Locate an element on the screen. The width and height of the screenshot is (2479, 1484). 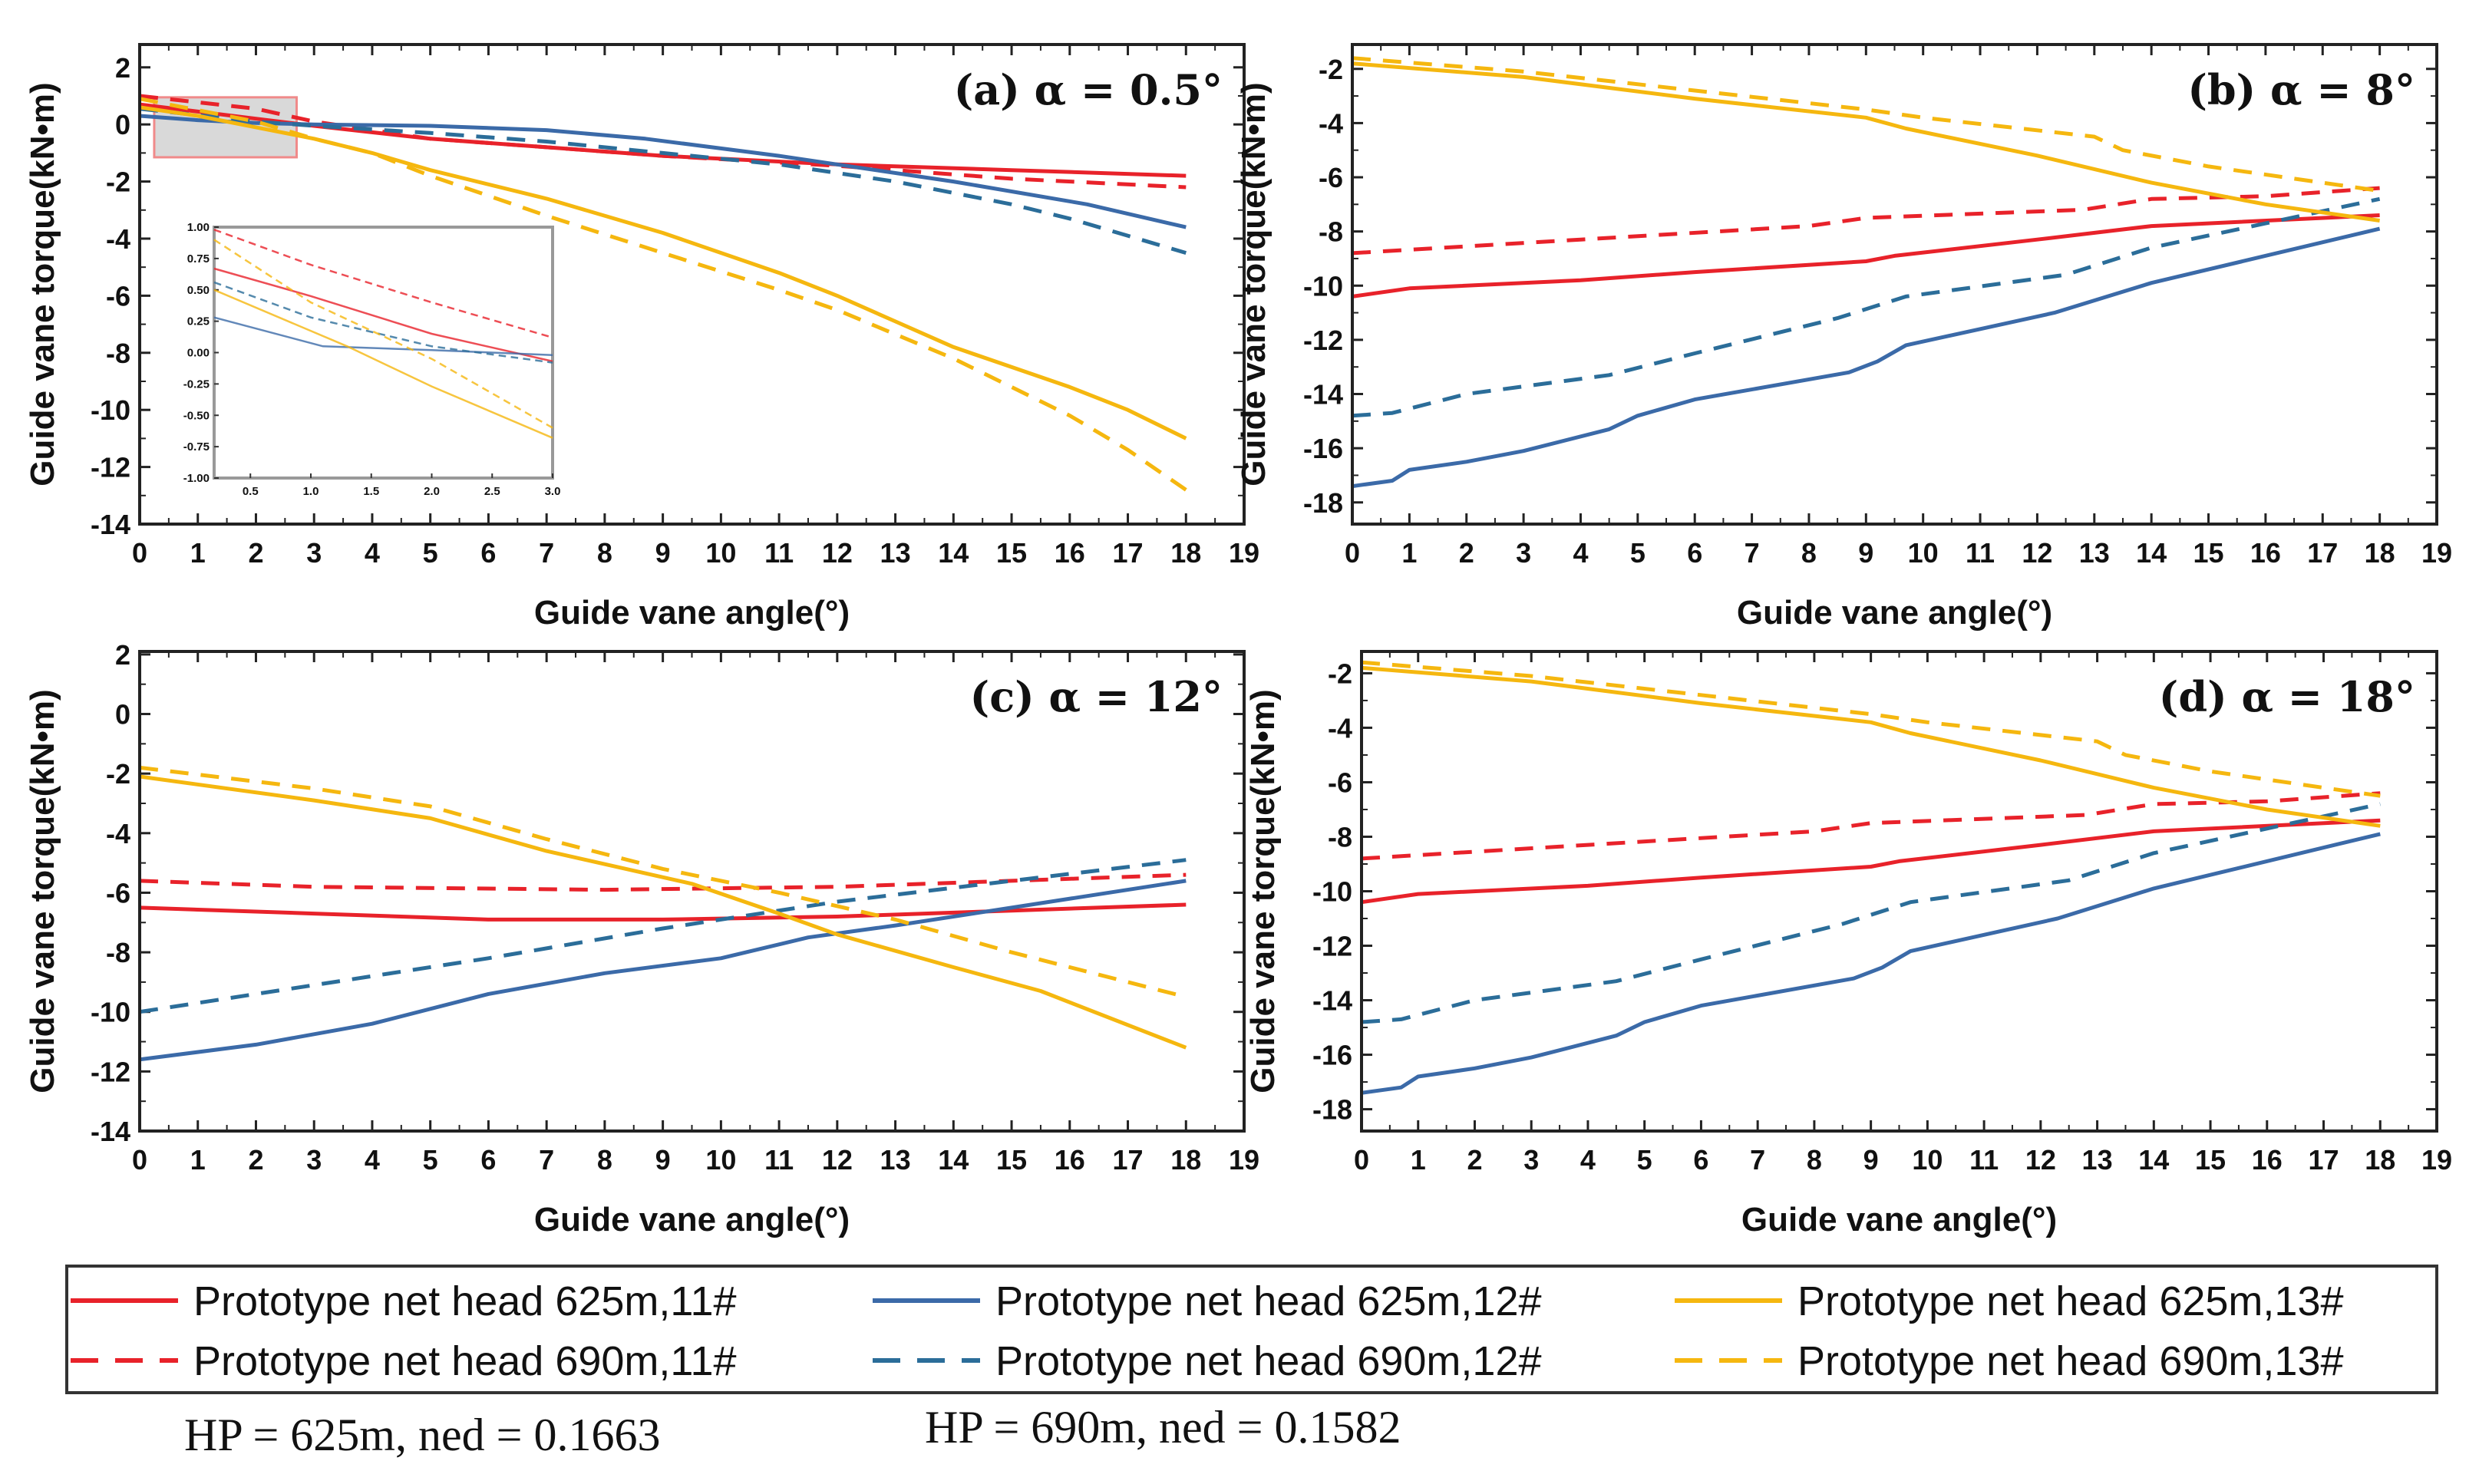
series-line-prototype-net-head-625m-11- is located at coordinates (1866, 256).